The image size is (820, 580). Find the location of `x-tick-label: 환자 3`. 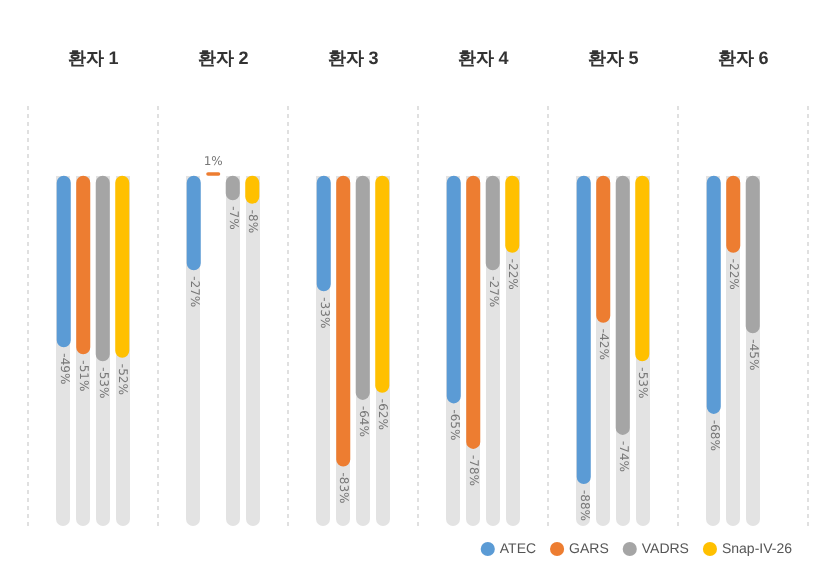

x-tick-label: 환자 3 is located at coordinates (353, 57).